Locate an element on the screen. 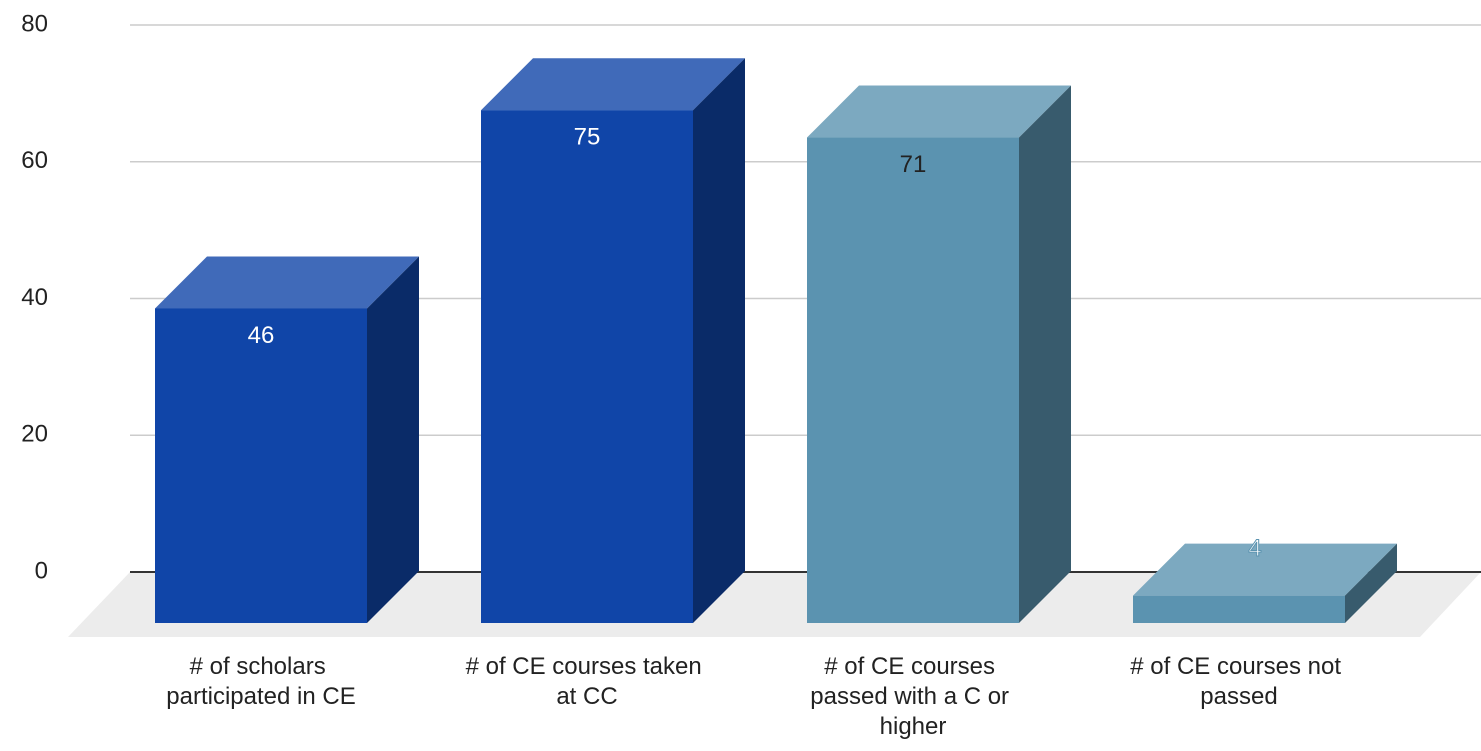  x-tick-label: # of CE courses not passed is located at coordinates (1238, 681).